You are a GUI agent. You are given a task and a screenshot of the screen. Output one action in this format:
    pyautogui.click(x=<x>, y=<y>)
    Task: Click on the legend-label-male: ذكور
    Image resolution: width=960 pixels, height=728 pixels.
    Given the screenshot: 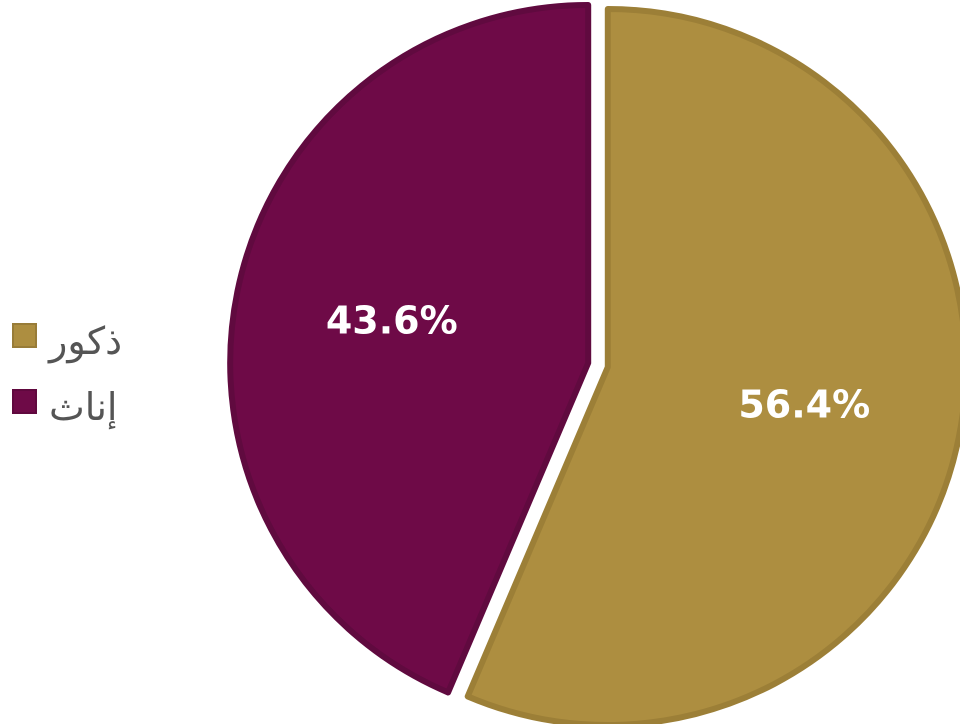 What is the action you would take?
    pyautogui.click(x=85, y=341)
    